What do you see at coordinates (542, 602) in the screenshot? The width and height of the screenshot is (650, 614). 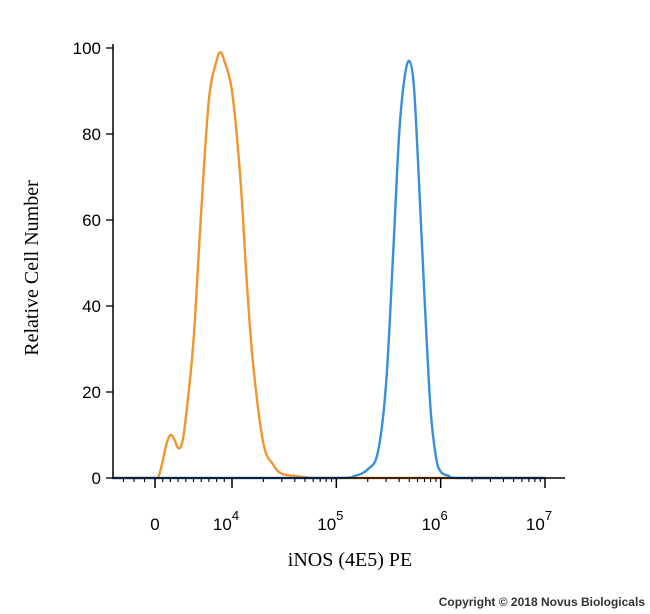 I see `copyright-text: Copyright © 2018 Novus Biologicals` at bounding box center [542, 602].